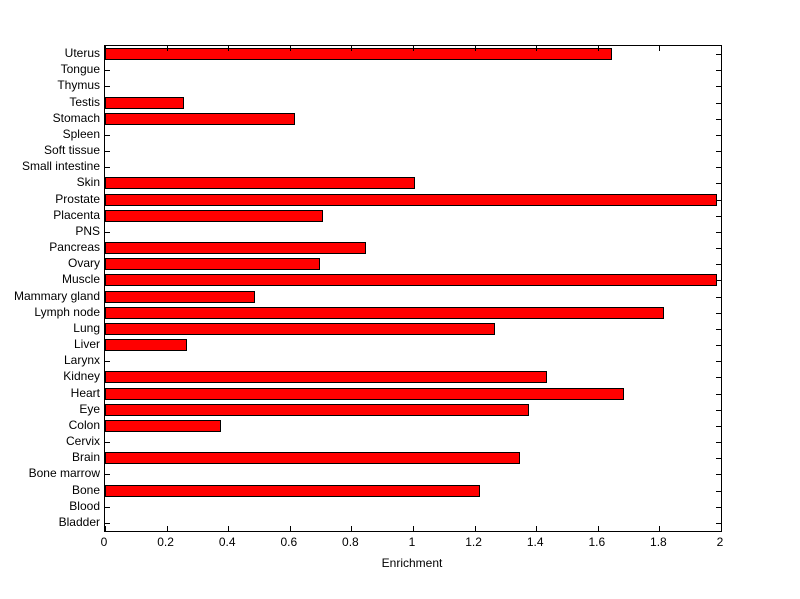  What do you see at coordinates (165, 542) in the screenshot?
I see `x-axis-tick-label: 0.2` at bounding box center [165, 542].